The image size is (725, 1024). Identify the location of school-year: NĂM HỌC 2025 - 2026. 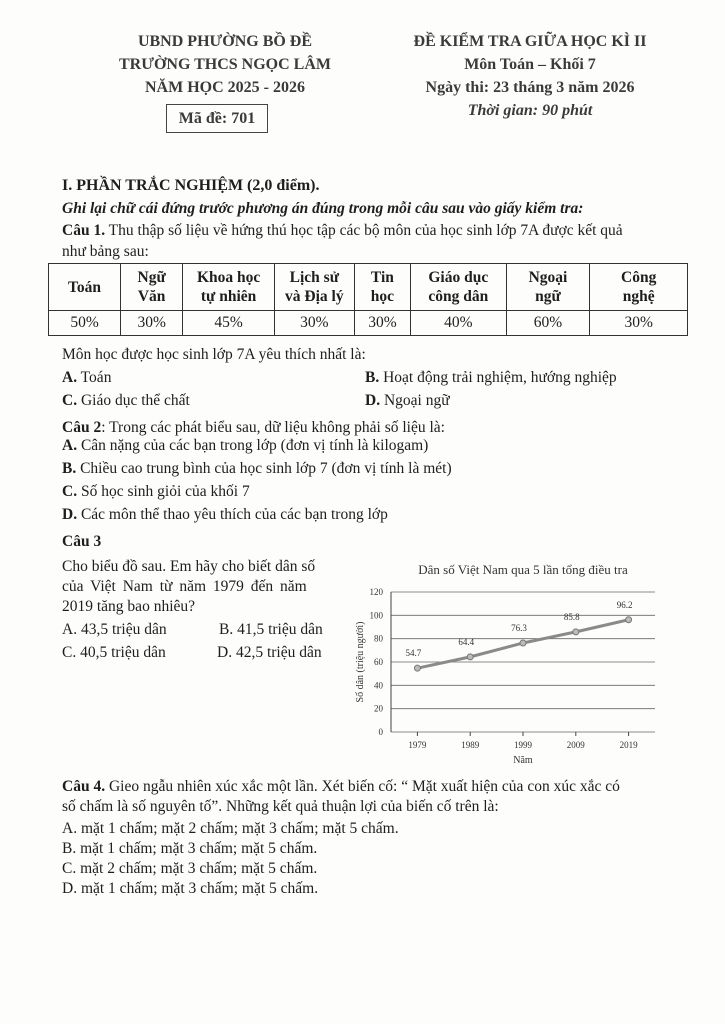
(225, 87).